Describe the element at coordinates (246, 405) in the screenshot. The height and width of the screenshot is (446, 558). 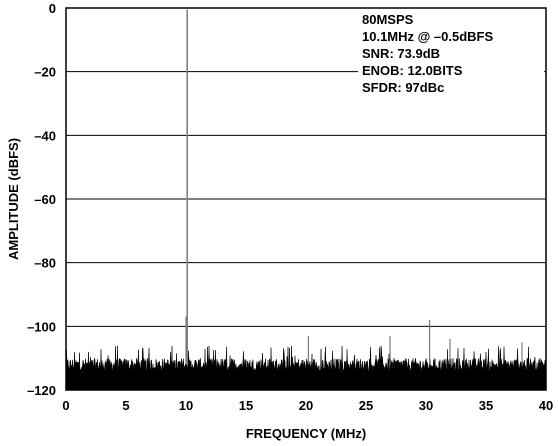
I see `x-tick-label: 15` at that location.